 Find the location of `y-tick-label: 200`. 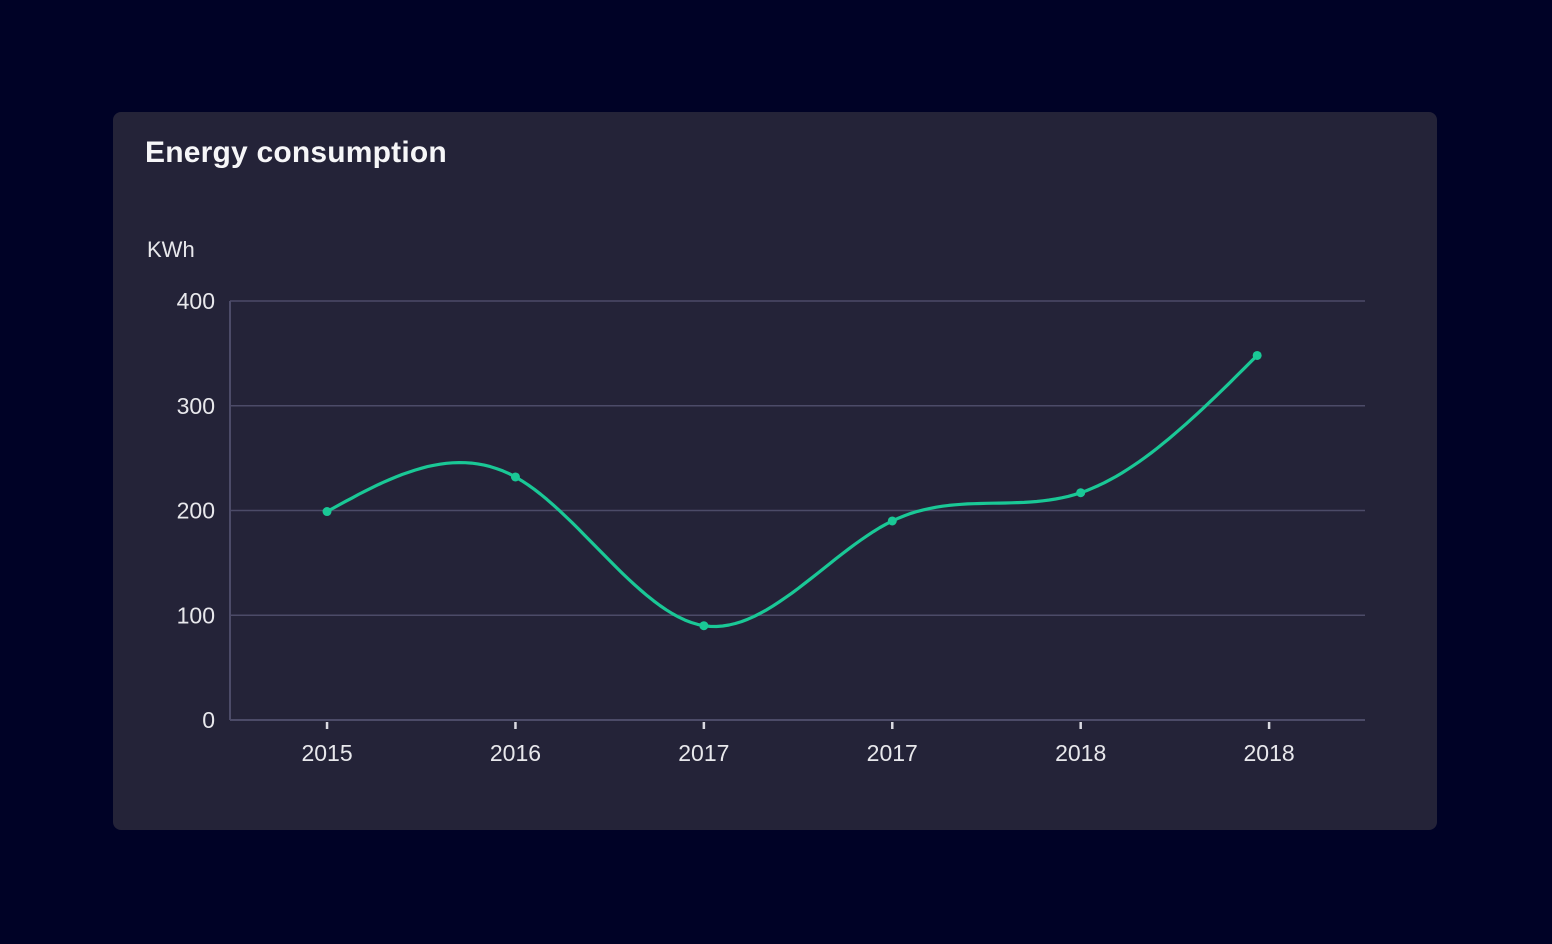

y-tick-label: 200 is located at coordinates (196, 511).